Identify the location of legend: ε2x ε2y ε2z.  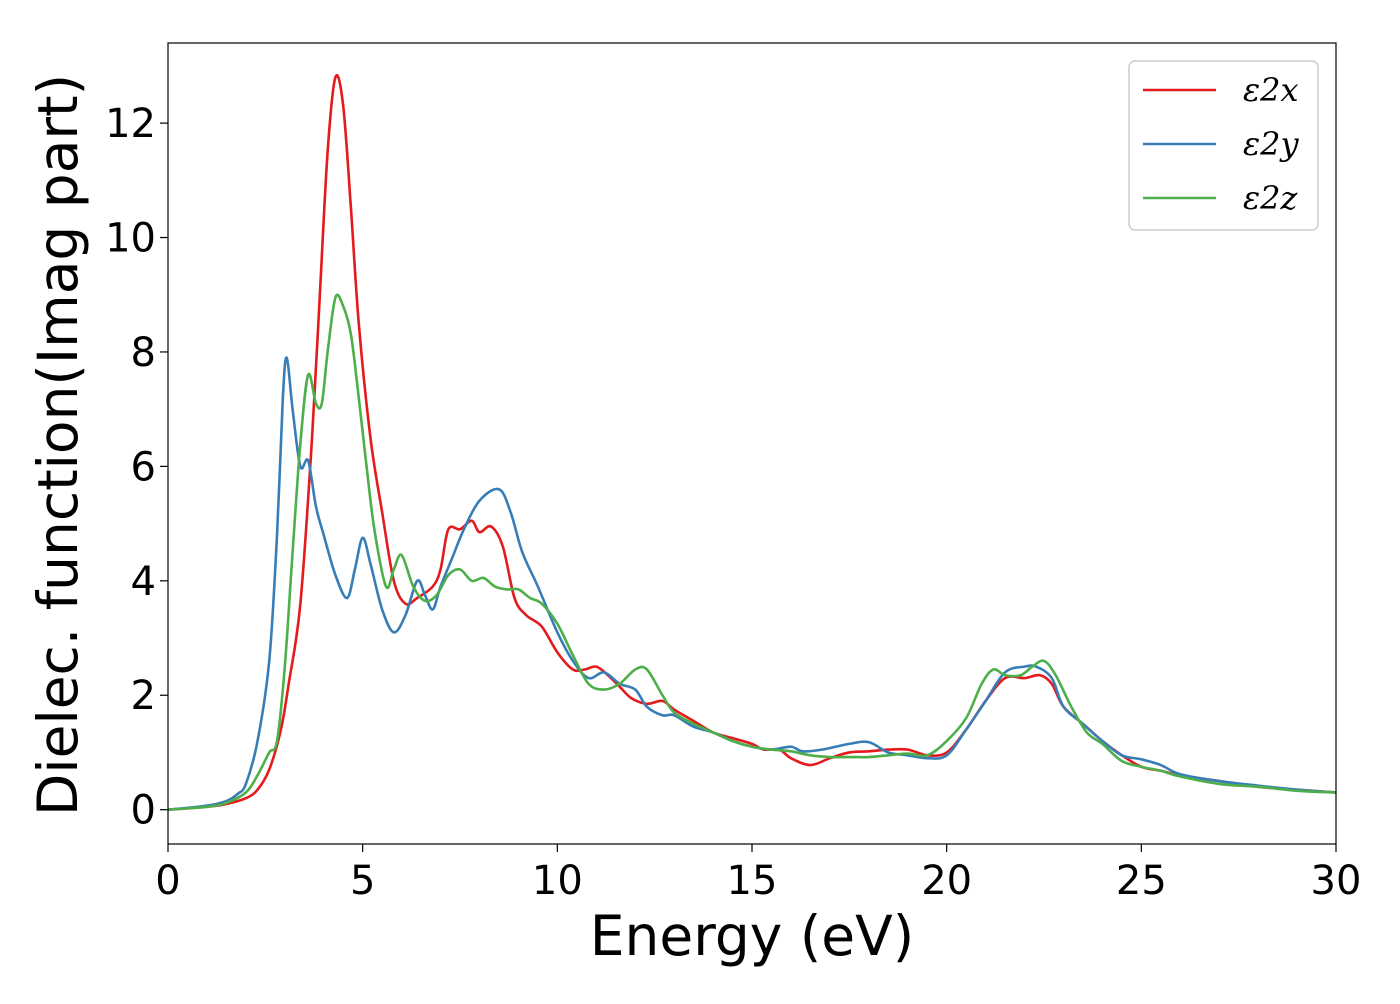
(1223, 145).